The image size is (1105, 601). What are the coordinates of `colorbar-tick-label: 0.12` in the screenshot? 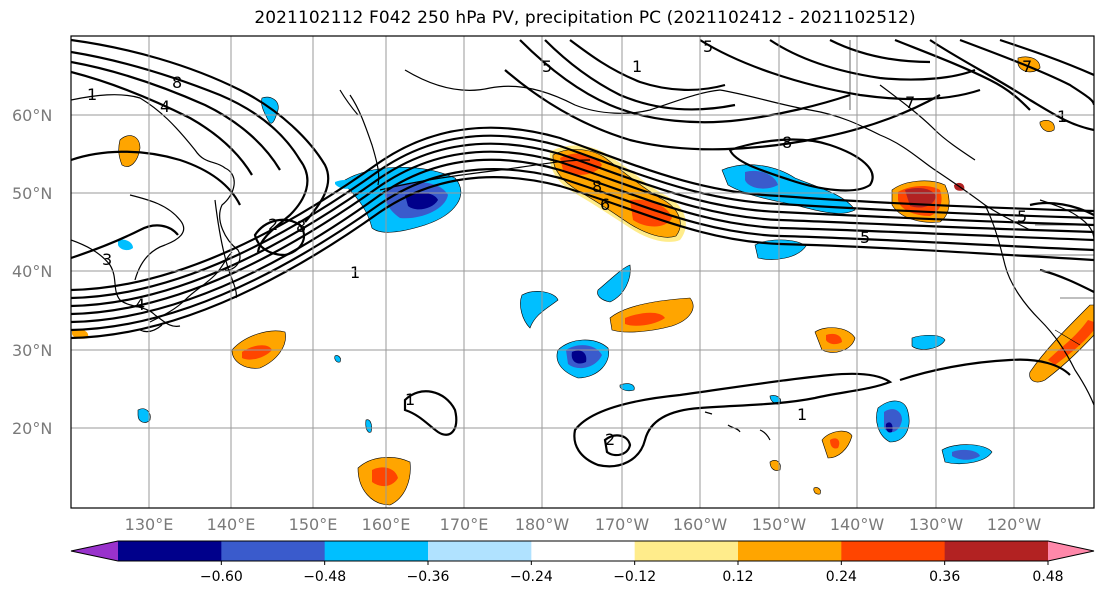 It's located at (737, 577).